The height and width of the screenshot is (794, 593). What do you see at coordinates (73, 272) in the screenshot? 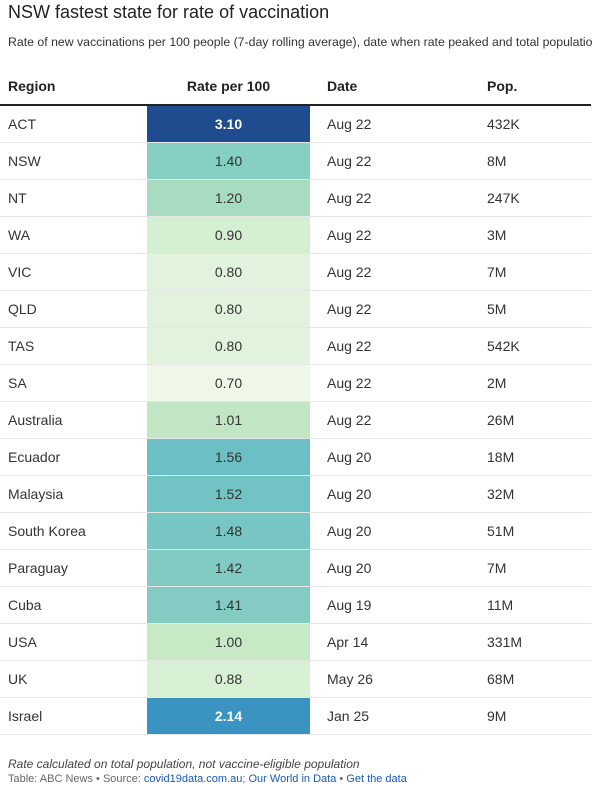
I see `region-cell: VIC` at bounding box center [73, 272].